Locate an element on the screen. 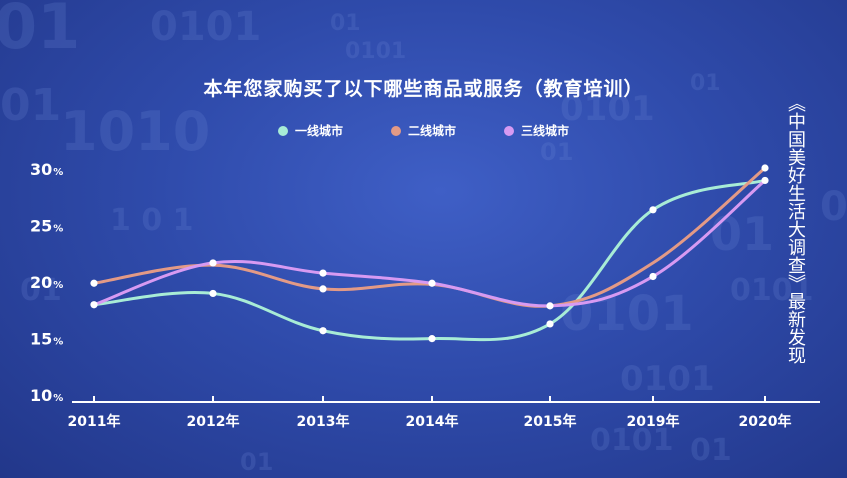 This screenshot has height=478, width=847. y-tick-number: 30 is located at coordinates (41, 169).